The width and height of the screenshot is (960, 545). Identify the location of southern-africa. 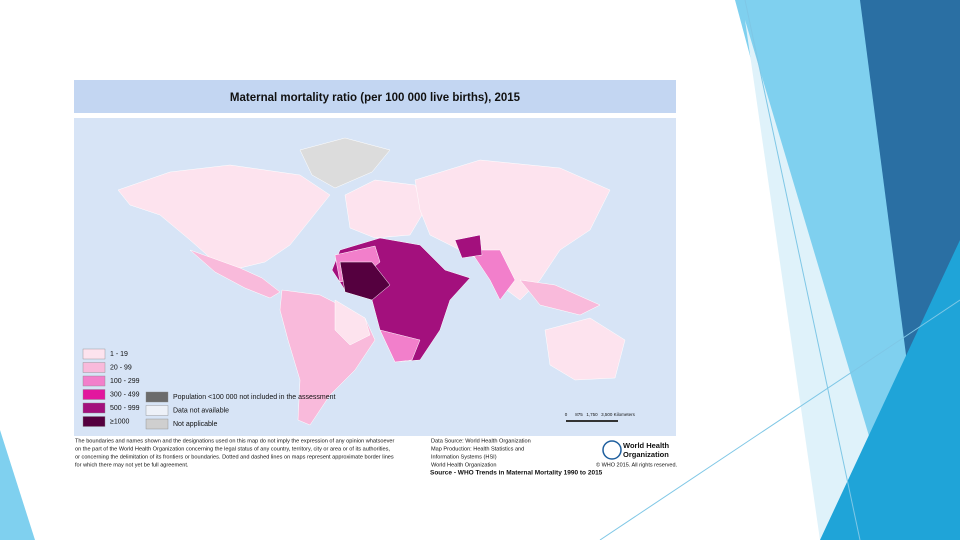
(400, 346).